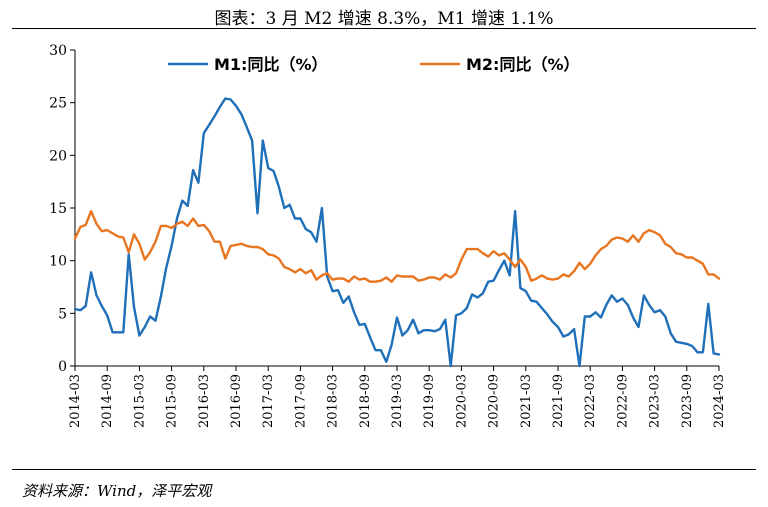  I want to click on x-tick-label: 2020-03, so click(461, 401).